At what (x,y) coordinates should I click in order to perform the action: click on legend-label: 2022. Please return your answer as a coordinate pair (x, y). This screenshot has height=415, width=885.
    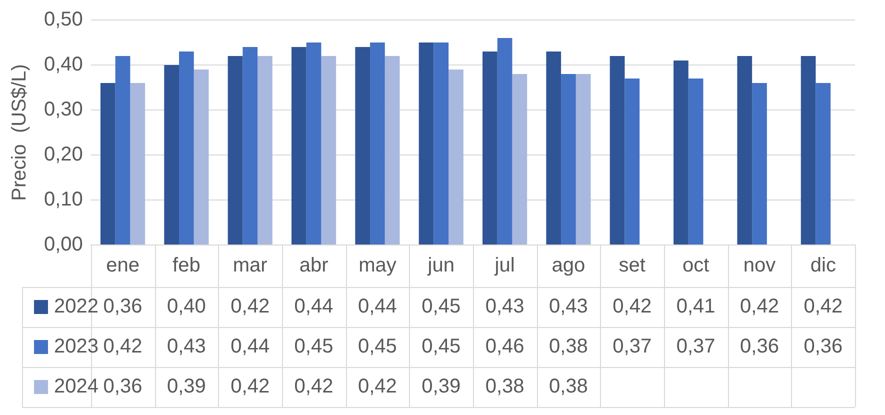
    Looking at the image, I should click on (76, 307).